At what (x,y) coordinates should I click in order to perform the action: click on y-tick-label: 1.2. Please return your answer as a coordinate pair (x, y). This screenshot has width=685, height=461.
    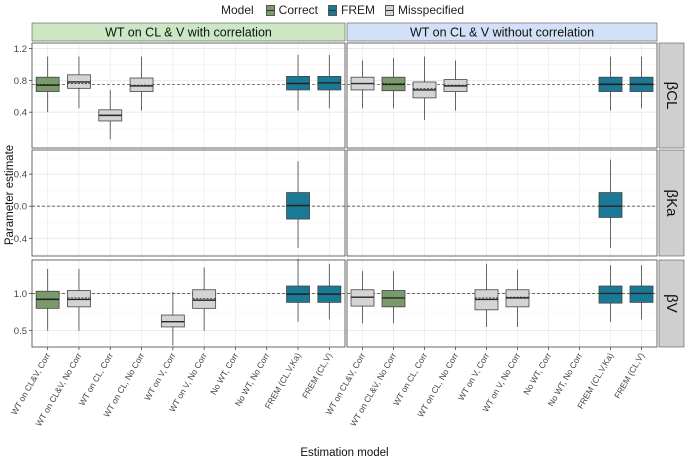
    Looking at the image, I should click on (20, 49).